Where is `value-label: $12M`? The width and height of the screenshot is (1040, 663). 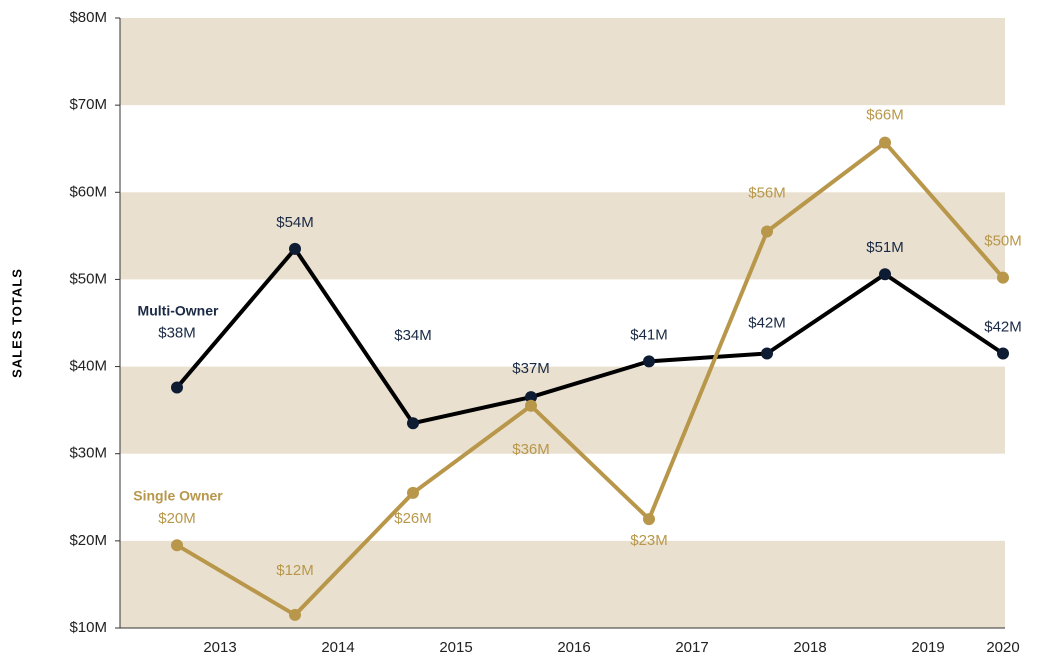 value-label: $12M is located at coordinates (295, 570).